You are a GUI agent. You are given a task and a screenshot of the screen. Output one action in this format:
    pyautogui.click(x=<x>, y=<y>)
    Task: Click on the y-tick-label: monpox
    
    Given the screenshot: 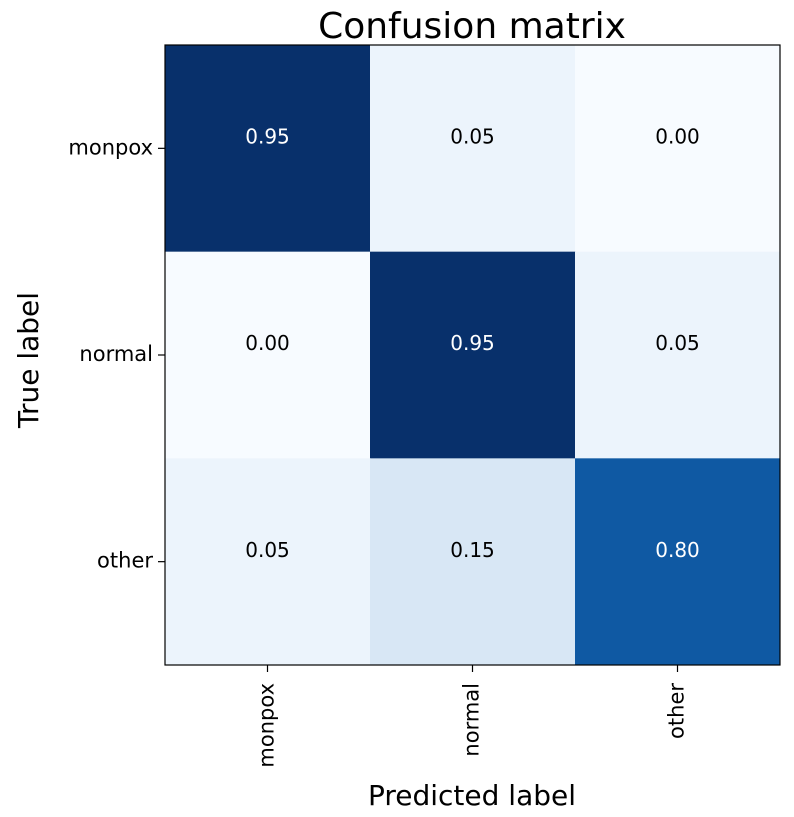 What is the action you would take?
    pyautogui.click(x=110, y=147)
    